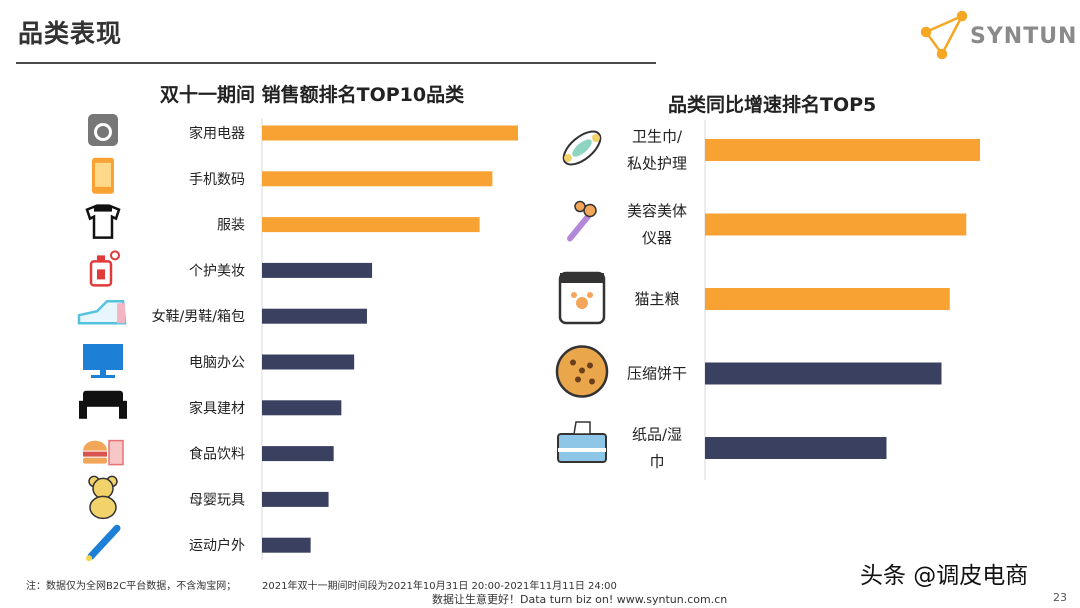 The image size is (1080, 608). Describe the element at coordinates (657, 150) in the screenshot. I see `right-category-label: 卫生巾/私处护理` at that location.